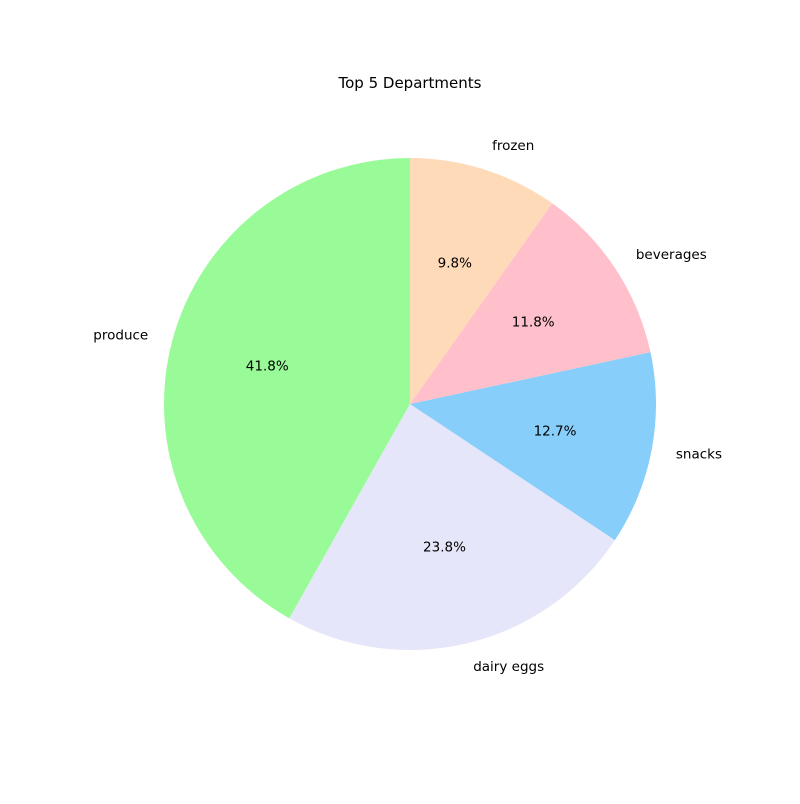 This screenshot has height=804, width=800. Describe the element at coordinates (699, 454) in the screenshot. I see `slice-label-snacks: snacks` at that location.